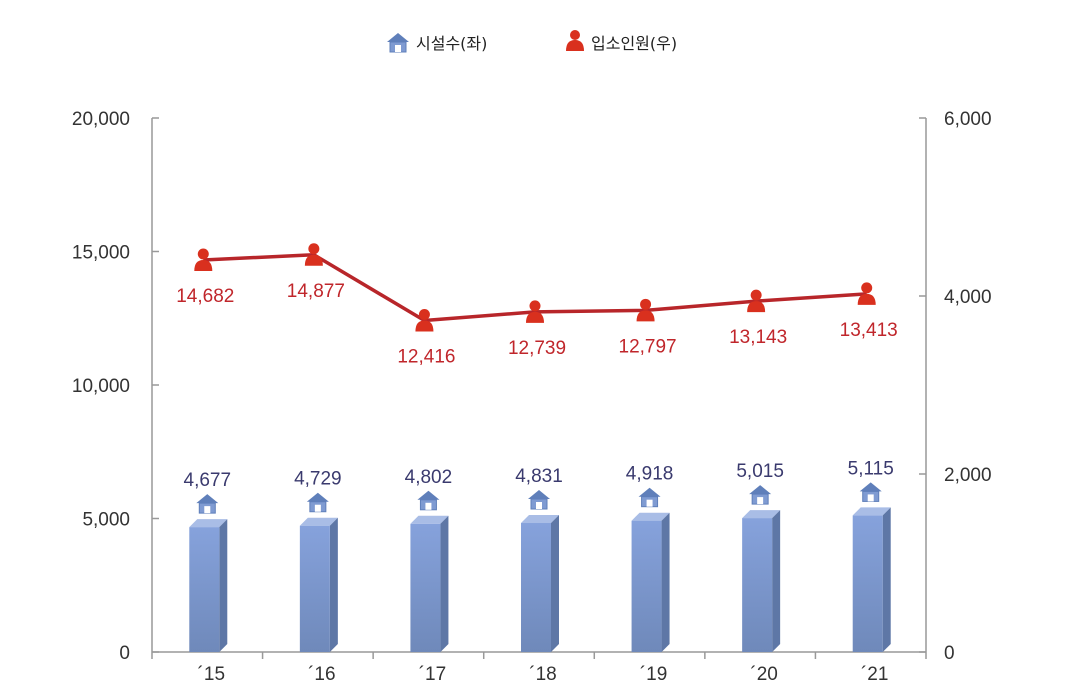  I want to click on bar-icons, so click(539, 498).